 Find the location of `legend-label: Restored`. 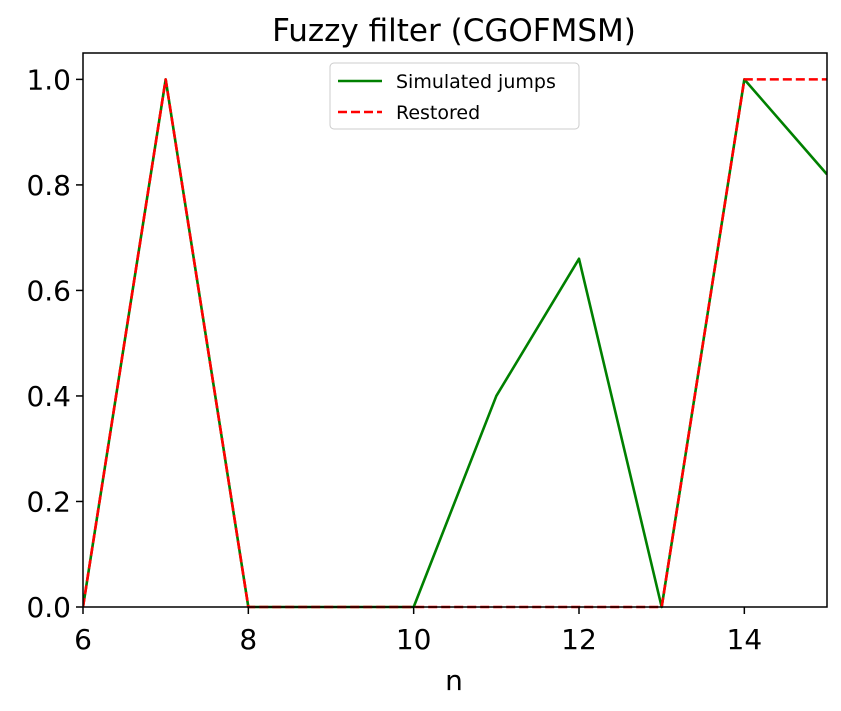

legend-label: Restored is located at coordinates (438, 113).